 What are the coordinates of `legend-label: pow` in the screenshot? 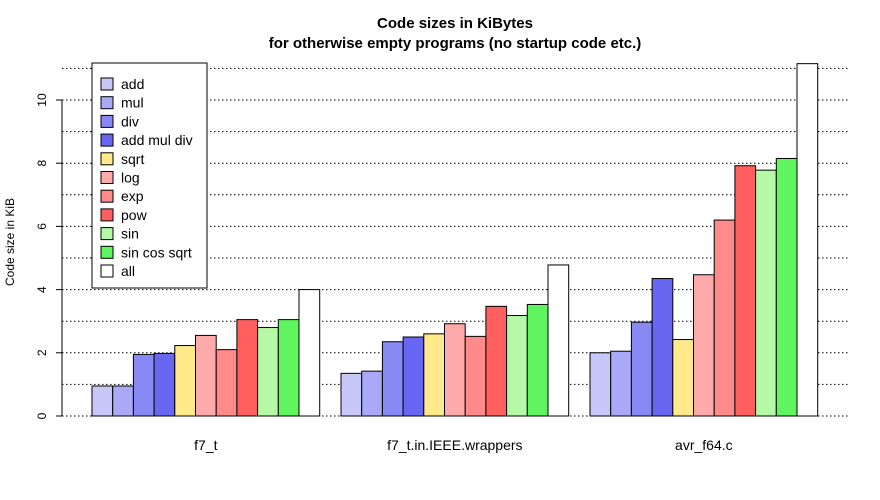 It's located at (134, 215).